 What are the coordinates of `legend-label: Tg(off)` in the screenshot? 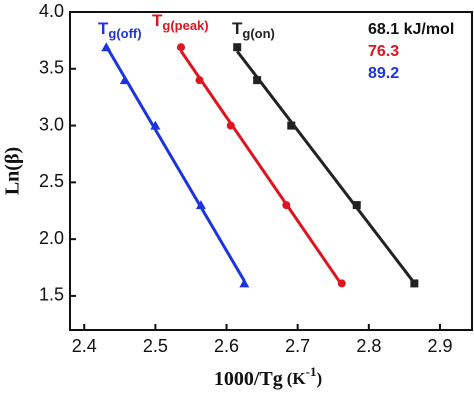 It's located at (120, 30).